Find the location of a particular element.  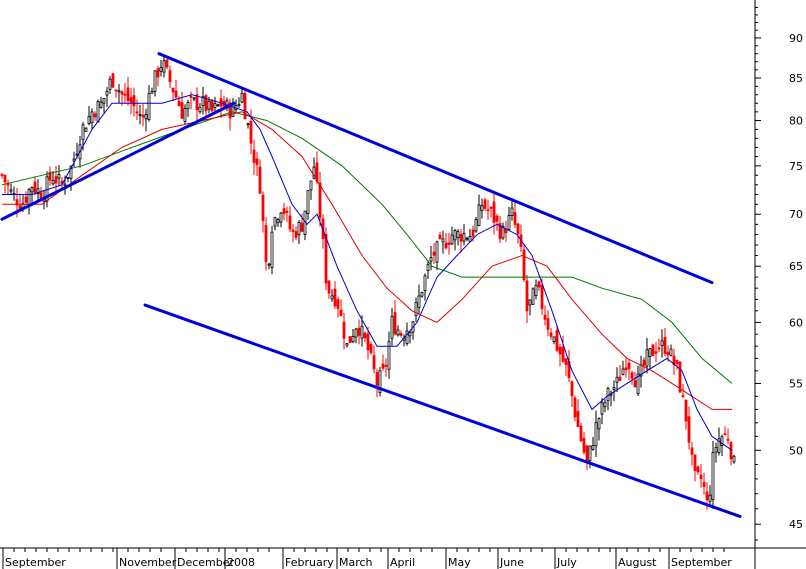

x-month-label: May is located at coordinates (459, 562).